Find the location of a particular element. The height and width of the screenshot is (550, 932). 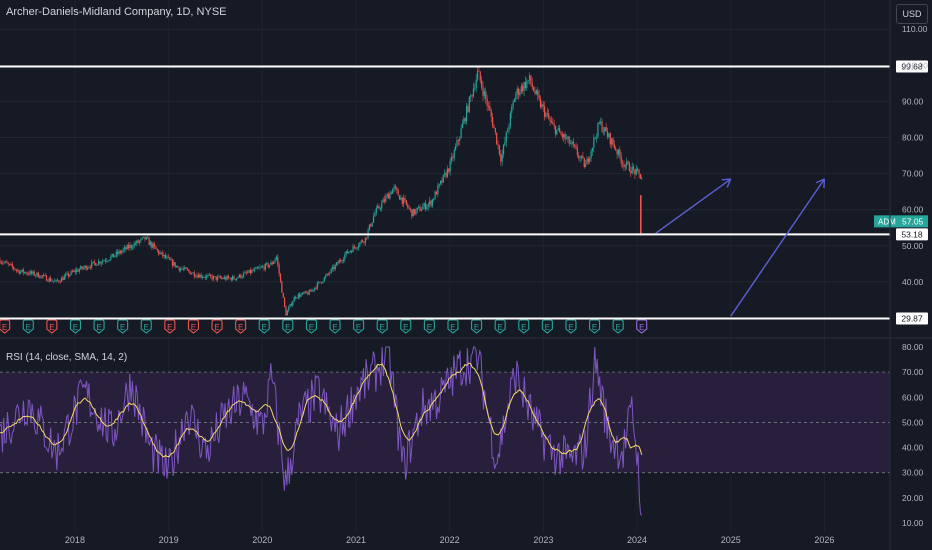

time-tick-label: 2020 is located at coordinates (262, 540).